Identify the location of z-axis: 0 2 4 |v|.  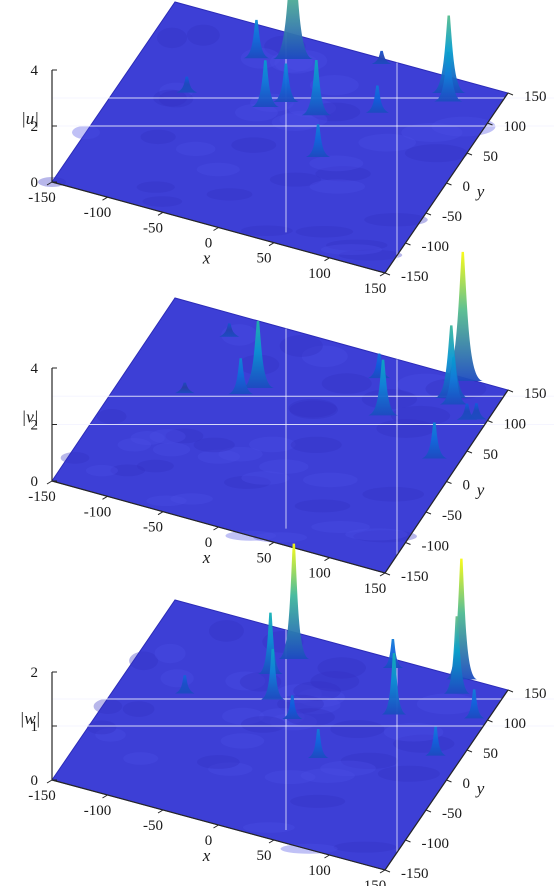
(39, 425).